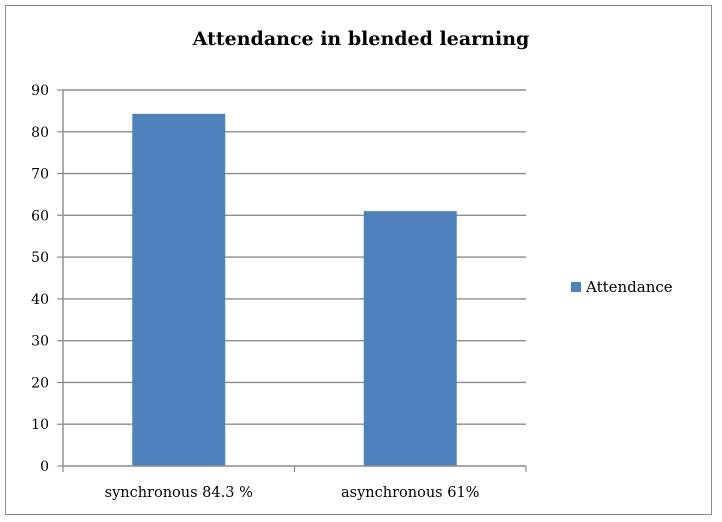 The image size is (722, 522). What do you see at coordinates (40, 425) in the screenshot?
I see `y-tick-label: 10` at bounding box center [40, 425].